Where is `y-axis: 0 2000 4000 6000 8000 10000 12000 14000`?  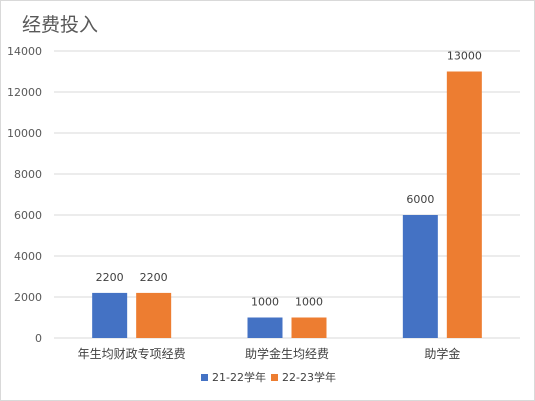 y-axis: 0 2000 4000 6000 8000 10000 12000 14000 is located at coordinates (24, 195).